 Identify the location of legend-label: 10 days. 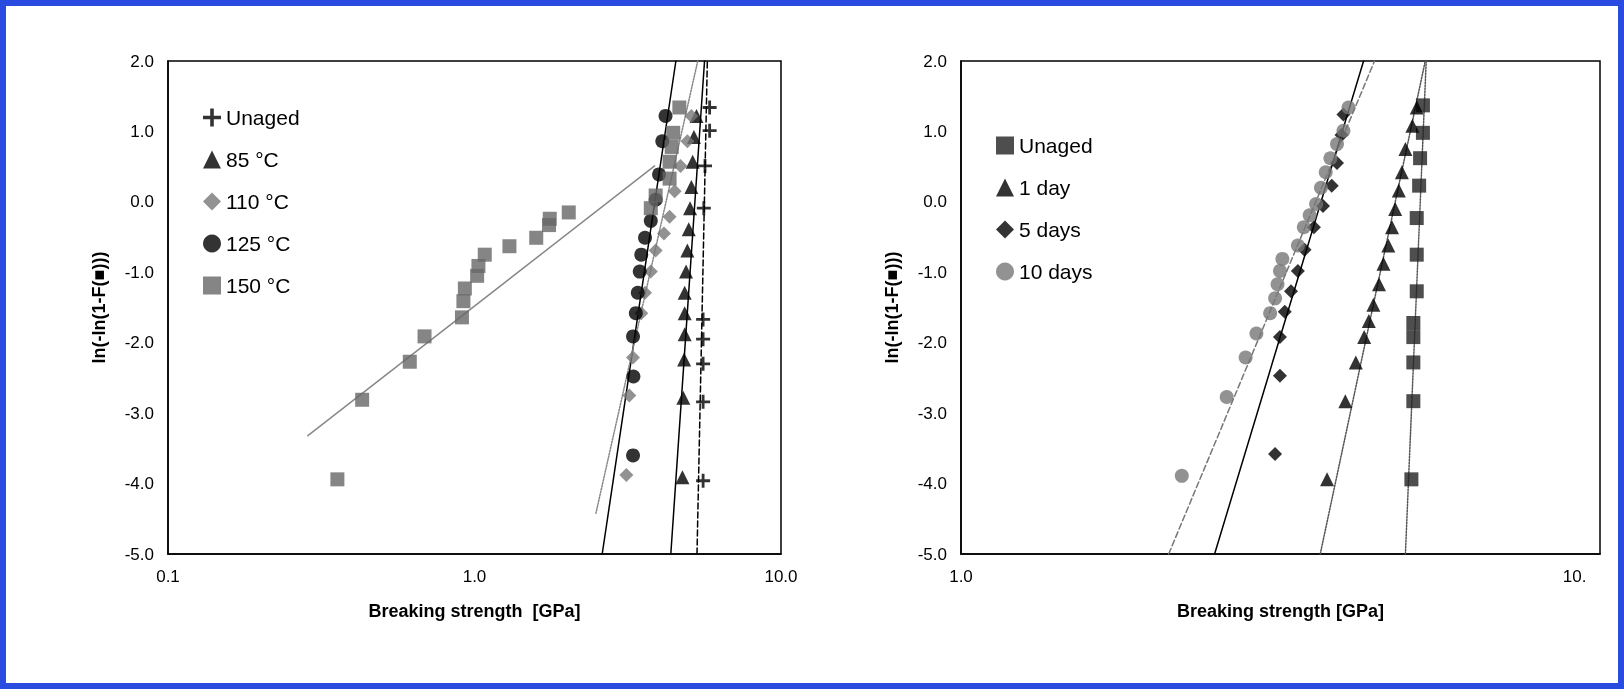
(1056, 271).